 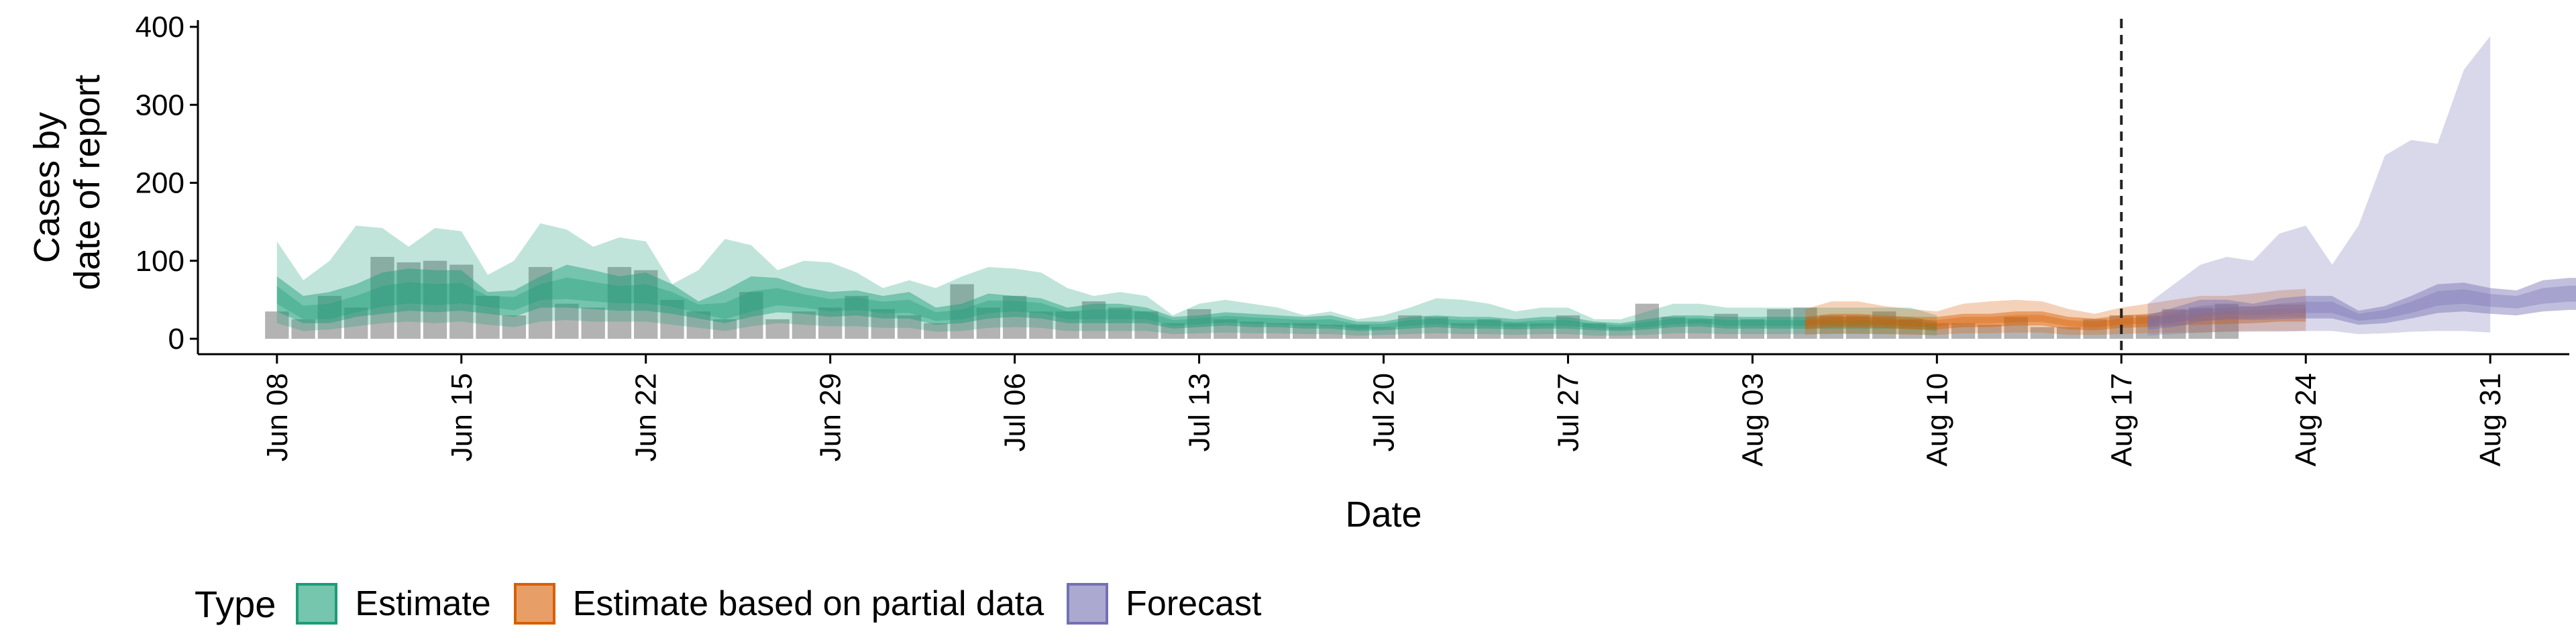 What do you see at coordinates (160, 183) in the screenshot?
I see `y-tick-label: 200` at bounding box center [160, 183].